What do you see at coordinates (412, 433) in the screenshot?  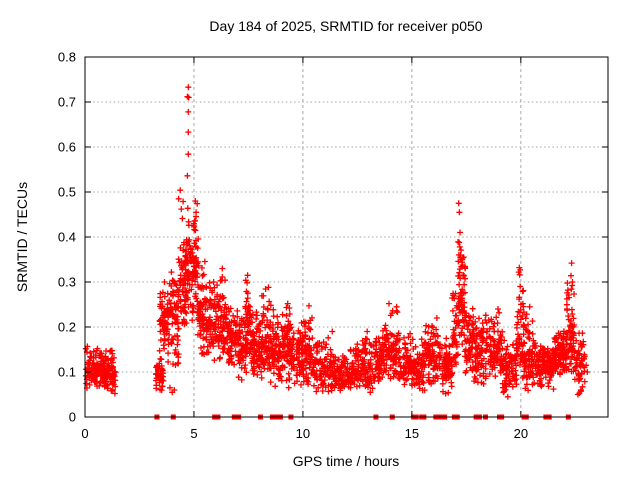 I see `x-tick-label: 15` at bounding box center [412, 433].